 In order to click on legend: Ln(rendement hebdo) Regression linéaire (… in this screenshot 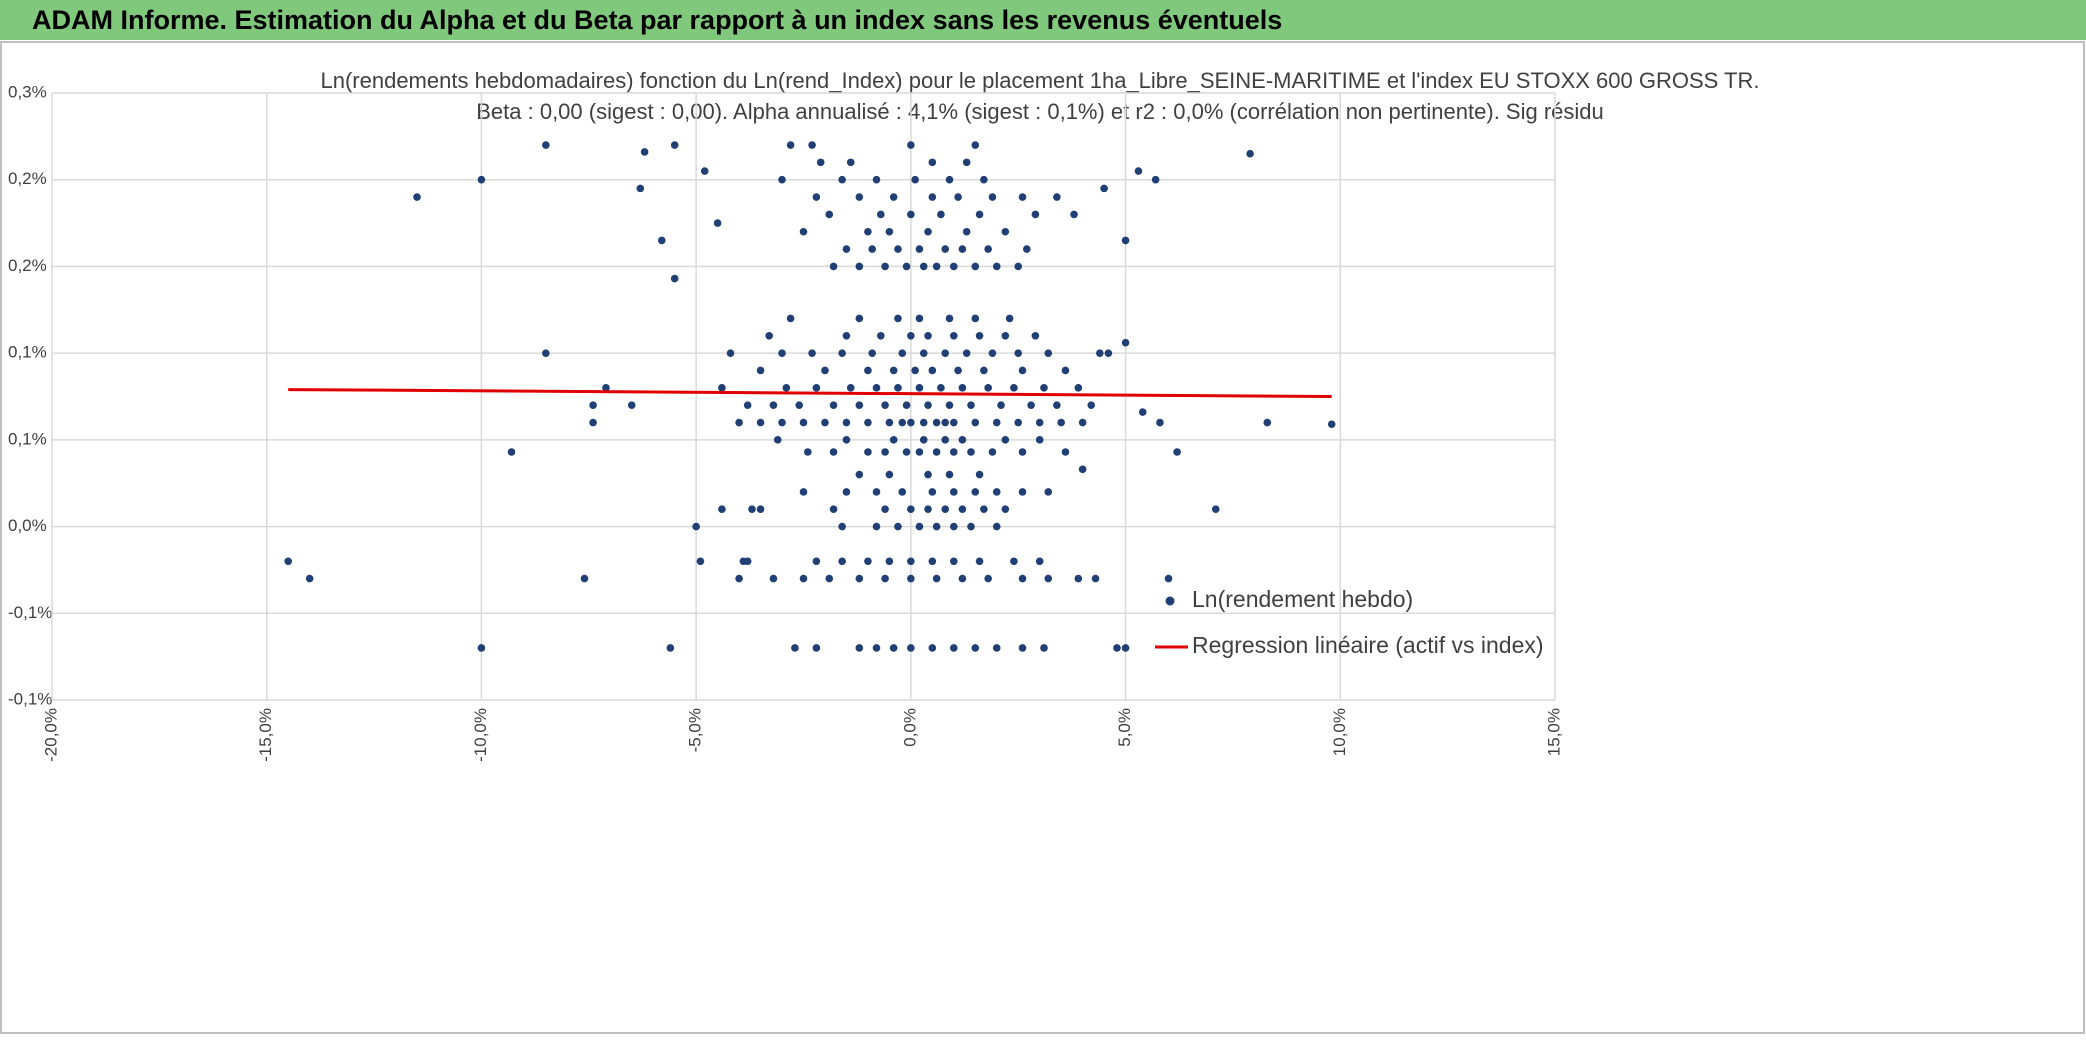, I will do `click(1349, 622)`.